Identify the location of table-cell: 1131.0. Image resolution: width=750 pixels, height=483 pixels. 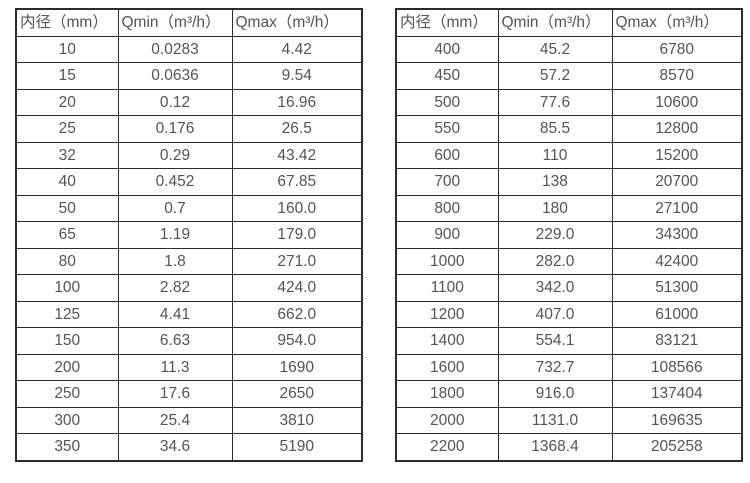
(555, 420).